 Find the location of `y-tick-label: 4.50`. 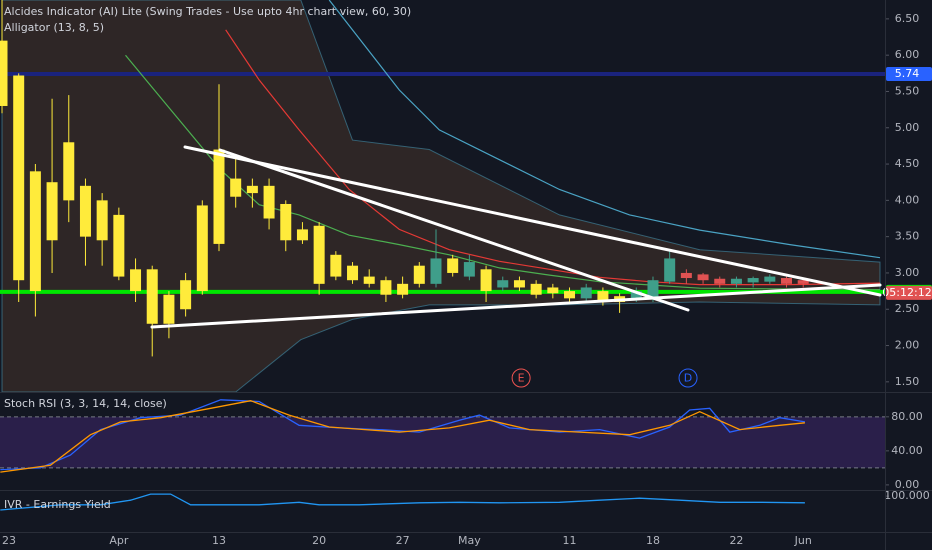

y-tick-label: 4.50 is located at coordinates (907, 163).